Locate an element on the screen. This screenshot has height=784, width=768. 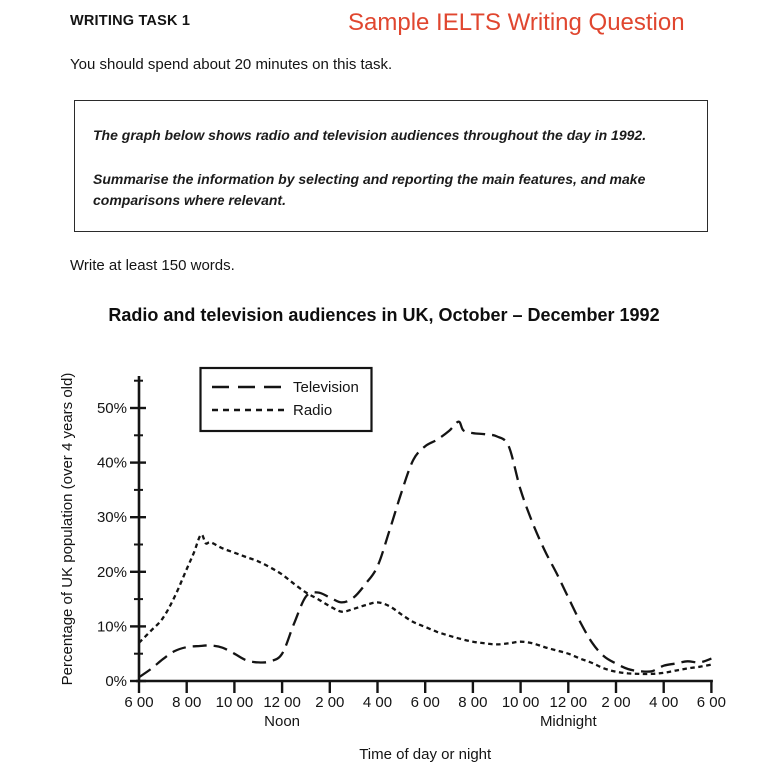
x-axis-title: Time of day or night is located at coordinates (425, 754).